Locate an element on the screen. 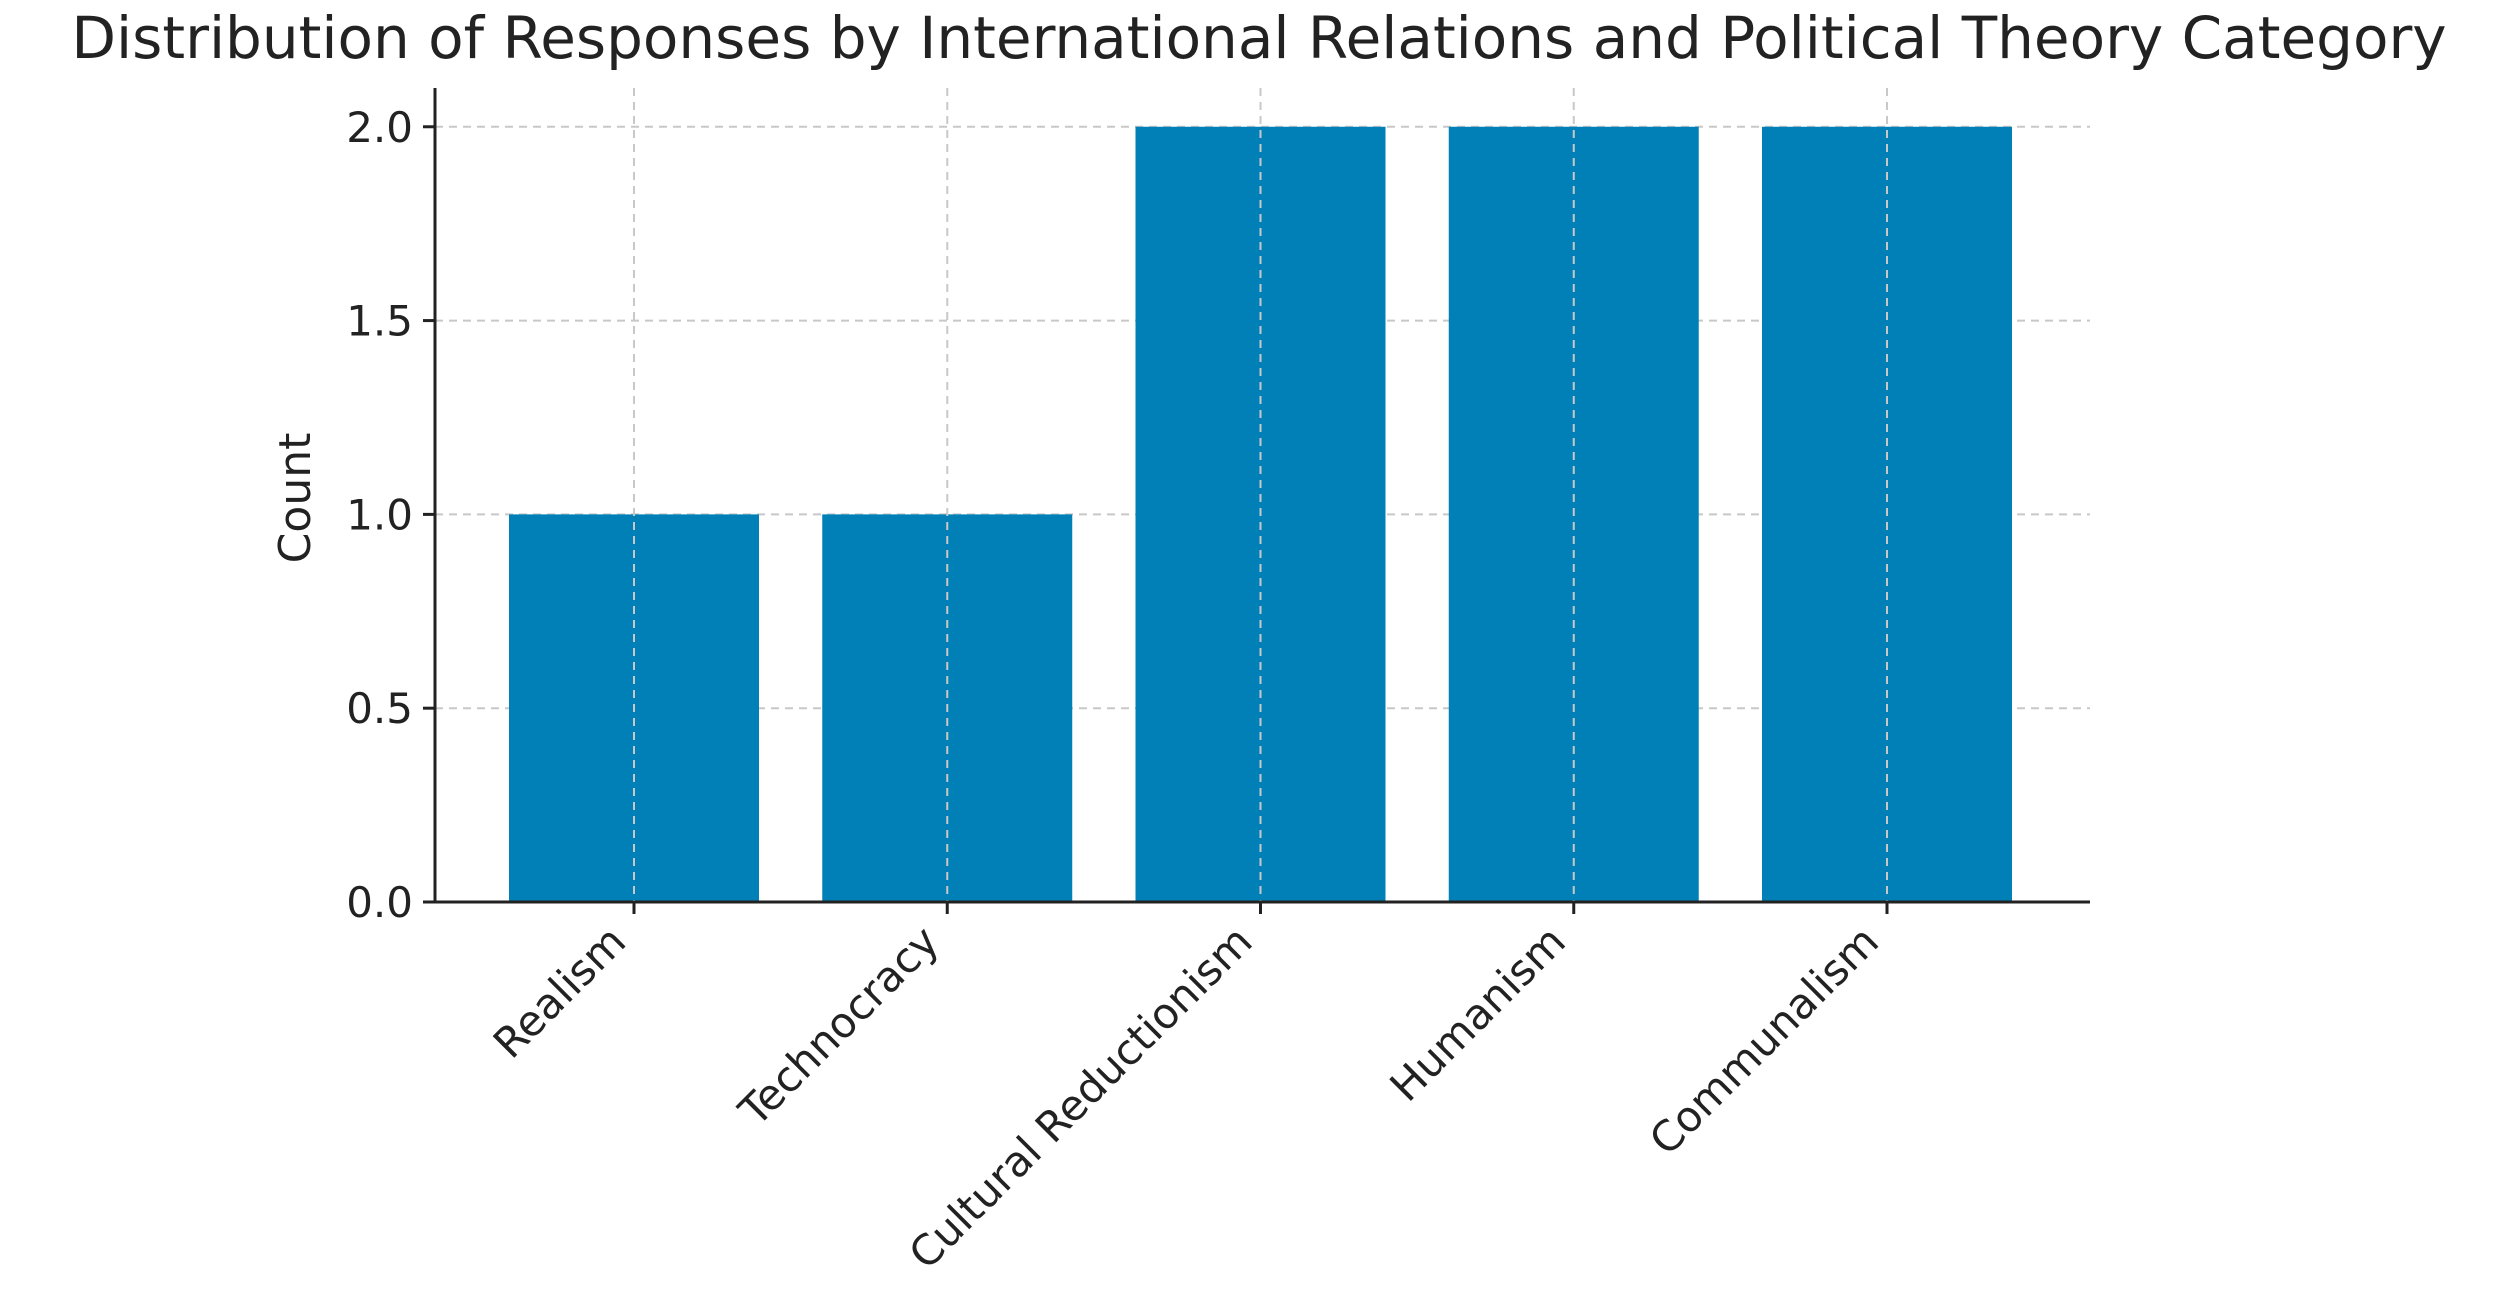  y-tick-label: 0.5 is located at coordinates (379, 708).